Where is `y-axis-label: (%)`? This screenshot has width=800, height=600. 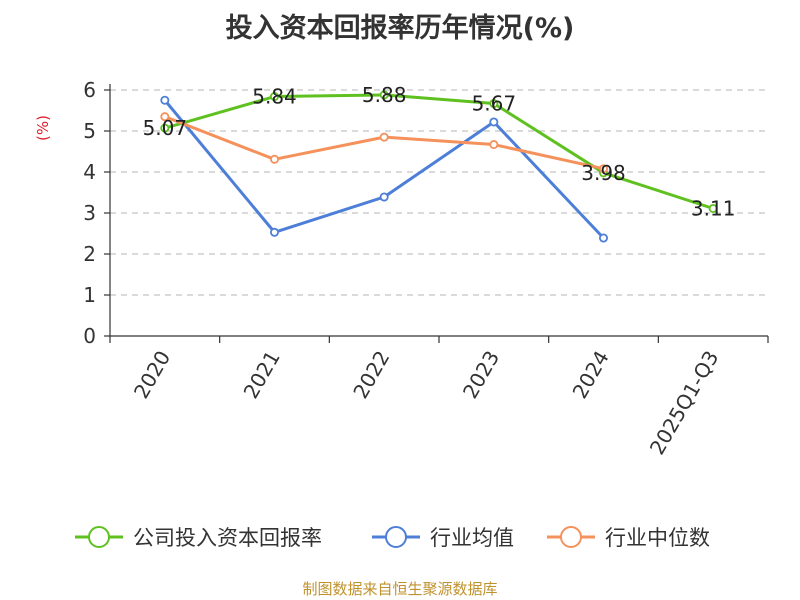 y-axis-label: (%) is located at coordinates (43, 128).